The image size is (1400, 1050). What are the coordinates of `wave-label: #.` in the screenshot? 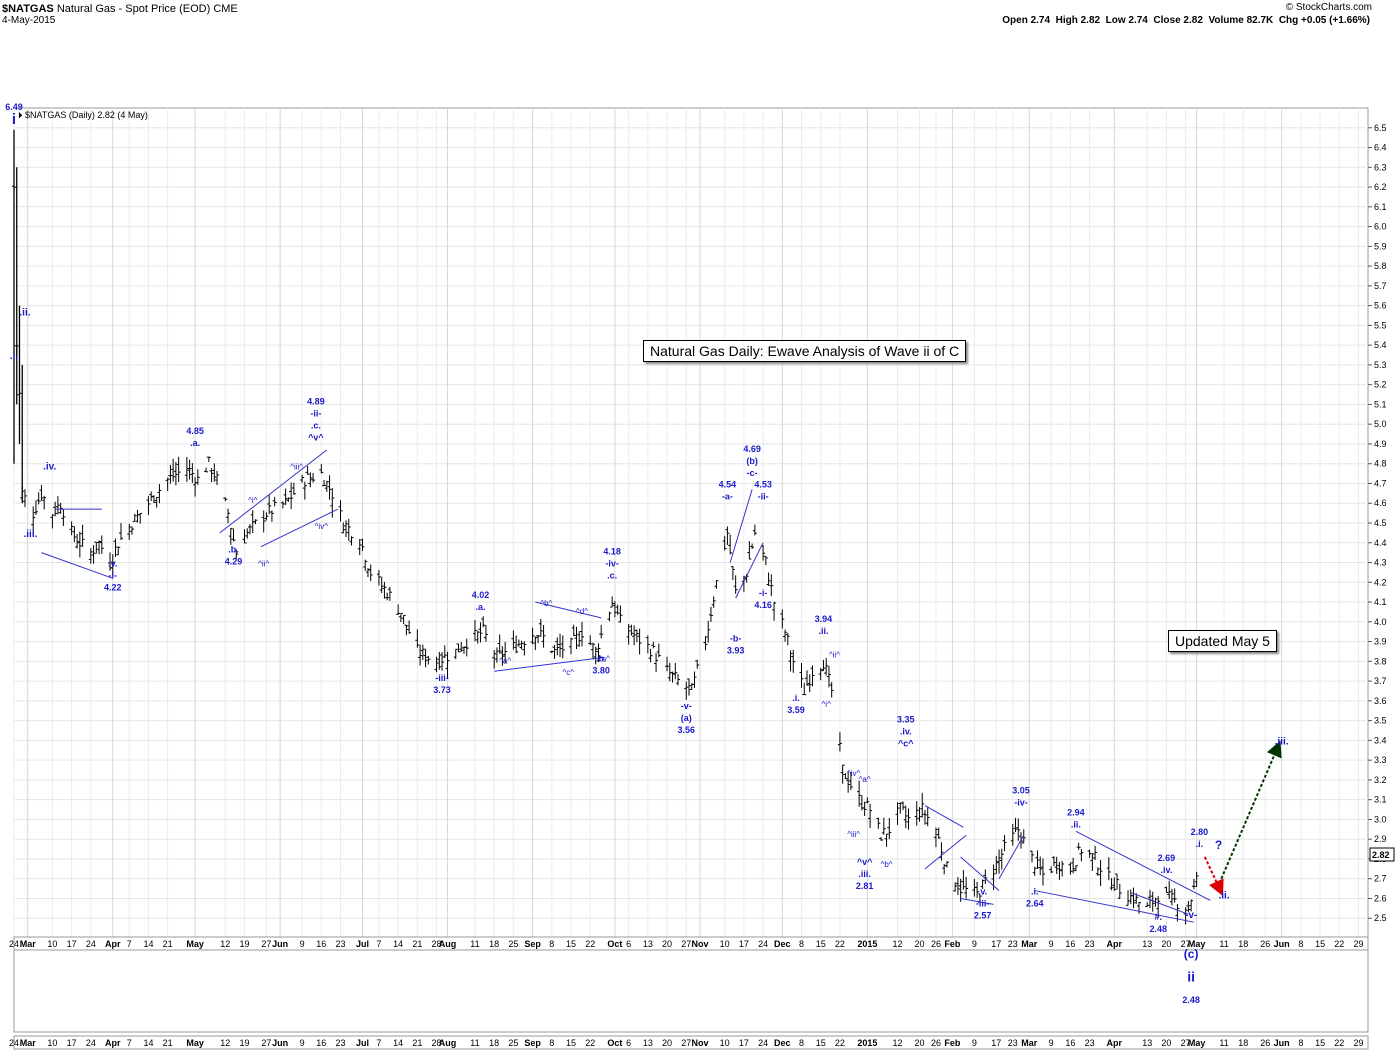 It's located at (1158, 917).